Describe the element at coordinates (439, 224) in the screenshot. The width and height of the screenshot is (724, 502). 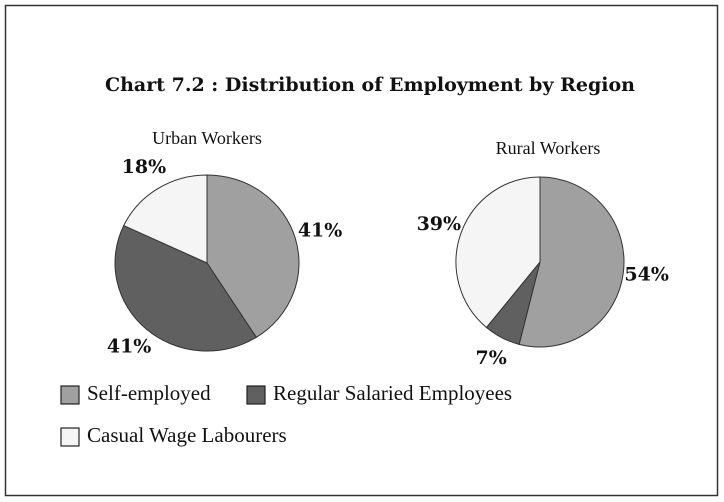
I see `data-label: 39%` at that location.